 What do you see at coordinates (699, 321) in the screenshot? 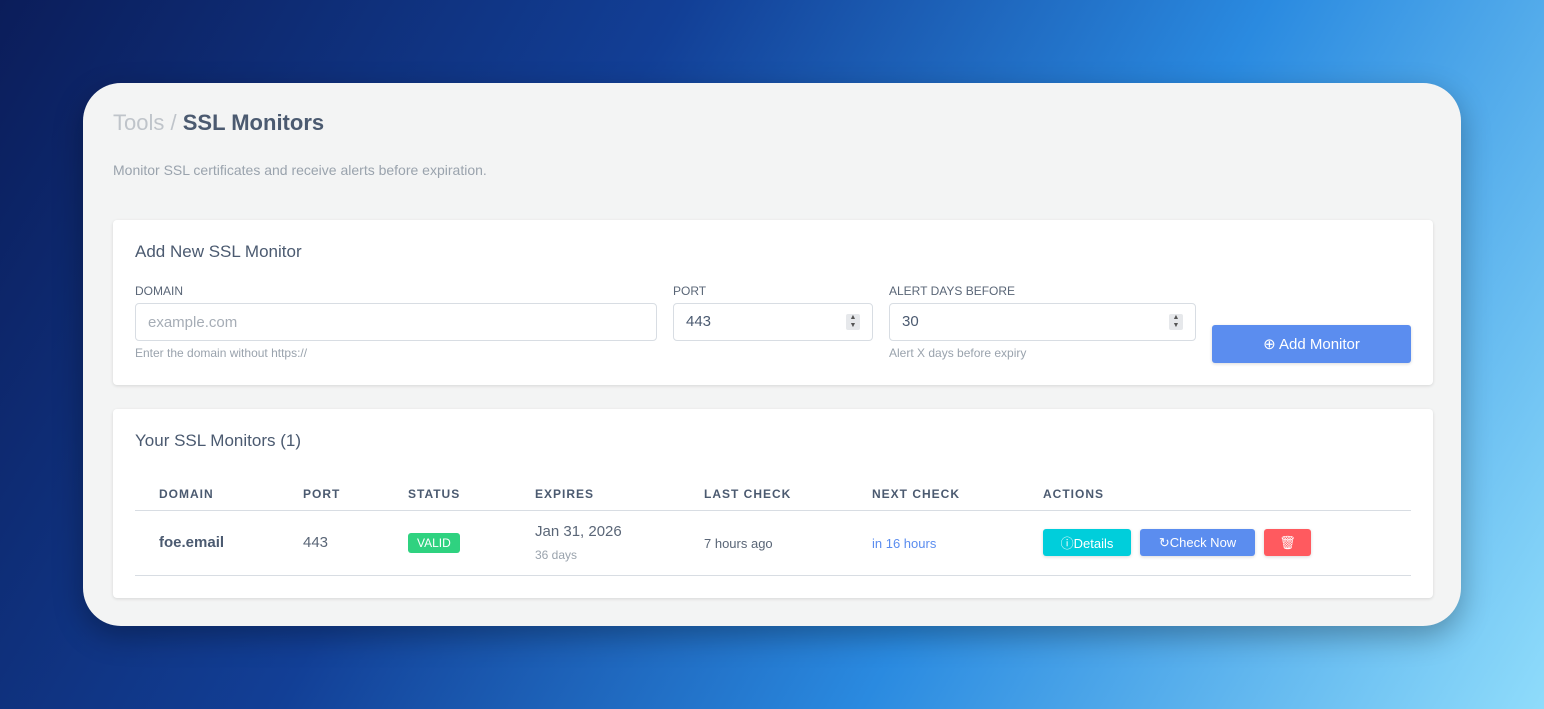
I see `port-value: 443` at bounding box center [699, 321].